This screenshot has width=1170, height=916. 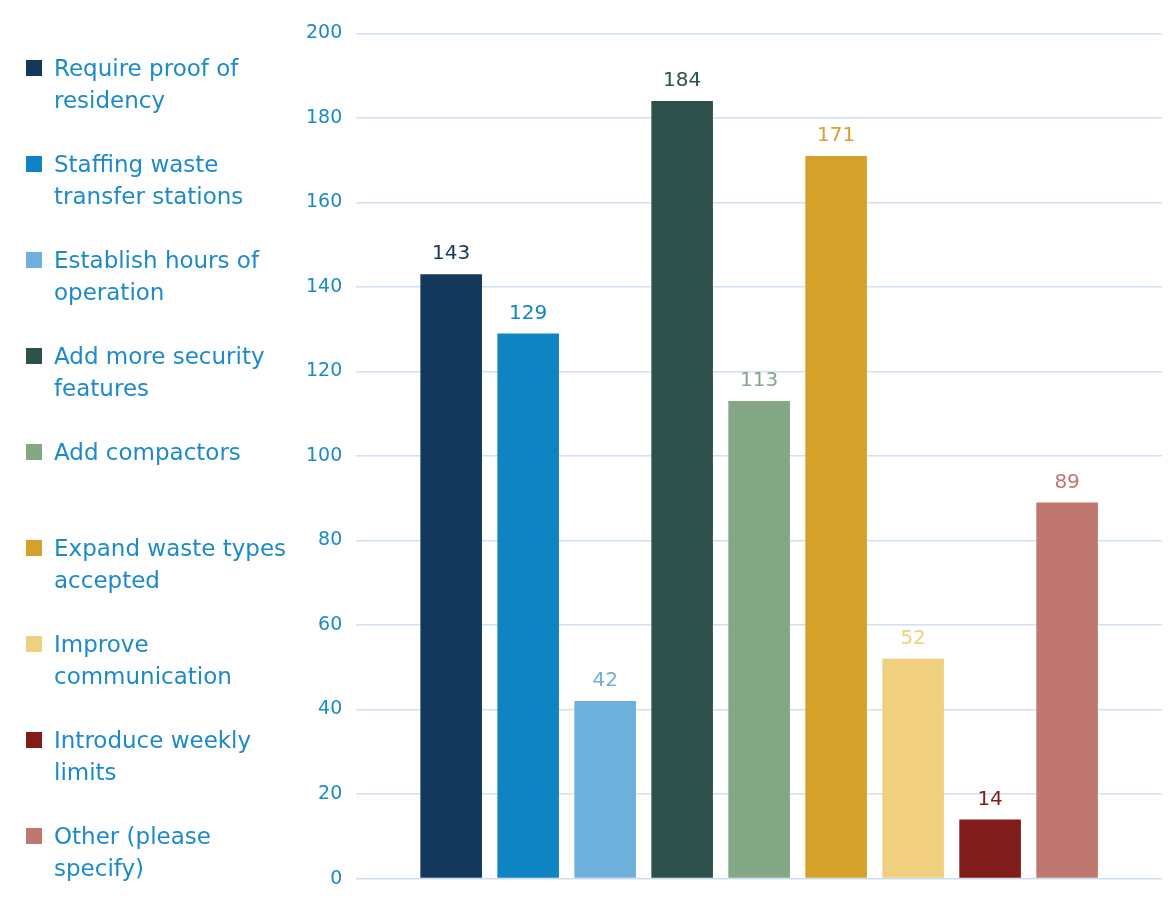 What do you see at coordinates (324, 200) in the screenshot?
I see `y-tick-label: 160` at bounding box center [324, 200].